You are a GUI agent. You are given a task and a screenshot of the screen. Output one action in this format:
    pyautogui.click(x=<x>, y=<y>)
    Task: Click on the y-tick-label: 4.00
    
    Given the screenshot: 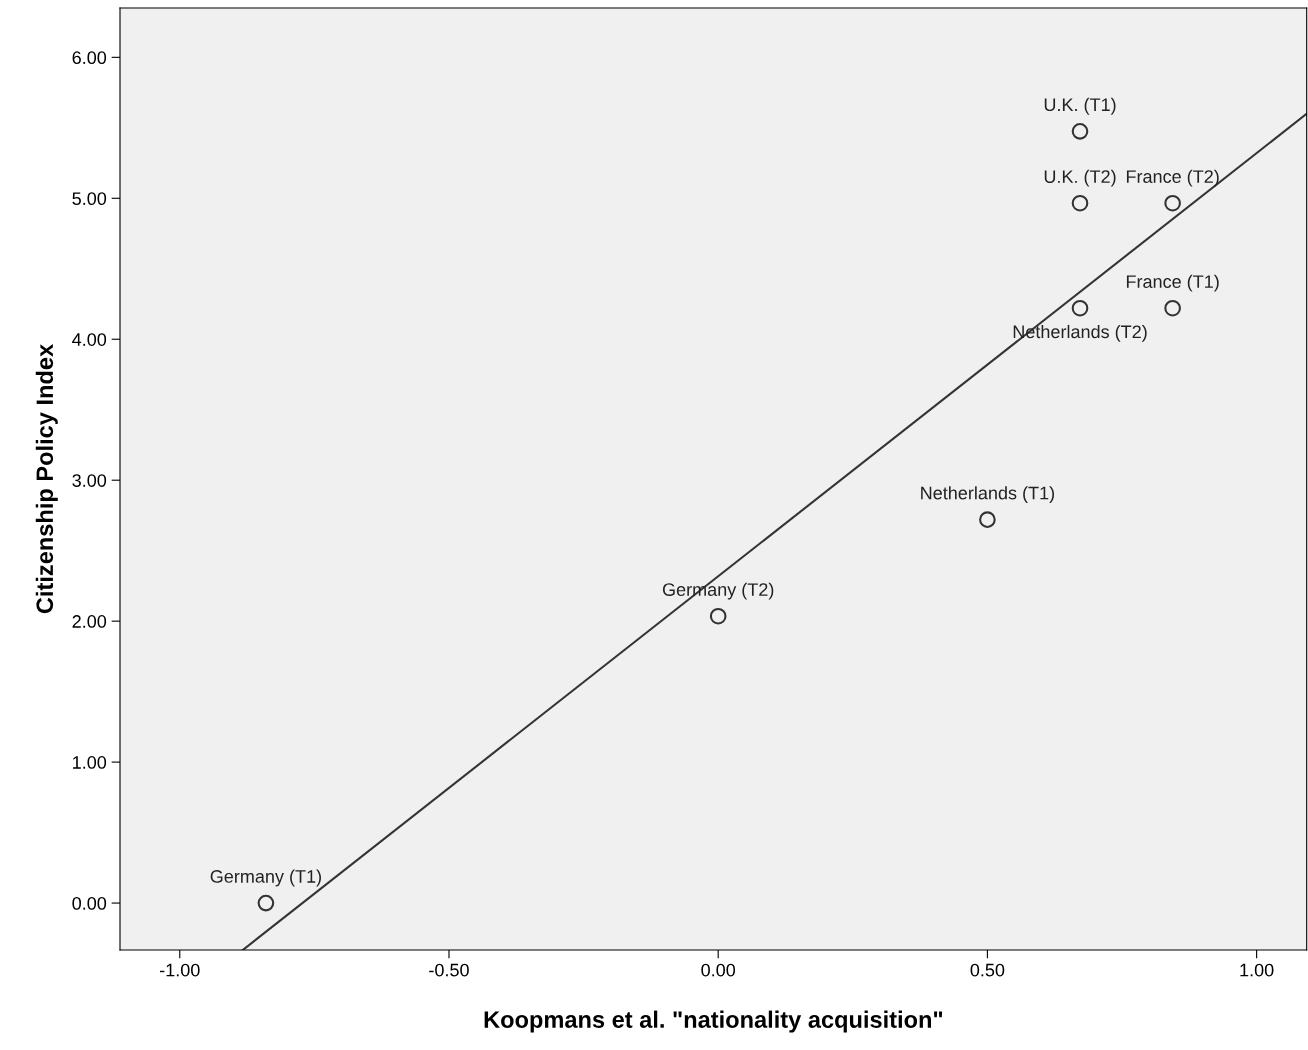 What is the action you would take?
    pyautogui.click(x=89, y=339)
    